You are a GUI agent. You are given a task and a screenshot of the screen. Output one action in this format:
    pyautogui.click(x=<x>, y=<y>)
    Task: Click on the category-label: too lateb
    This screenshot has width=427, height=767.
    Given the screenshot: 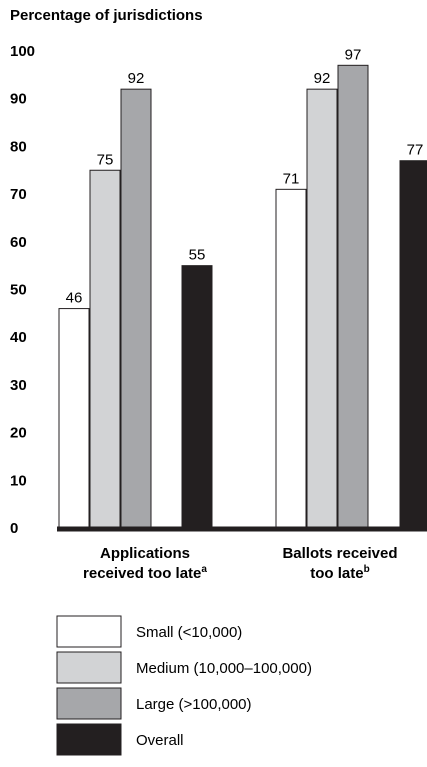 What is the action you would take?
    pyautogui.click(x=339, y=573)
    